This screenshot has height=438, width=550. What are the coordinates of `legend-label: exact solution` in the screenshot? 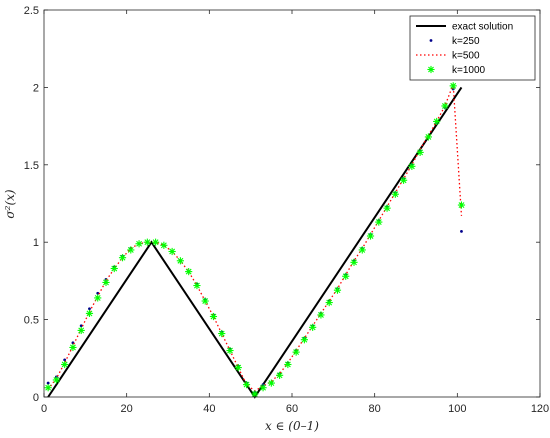 It's located at (482, 27).